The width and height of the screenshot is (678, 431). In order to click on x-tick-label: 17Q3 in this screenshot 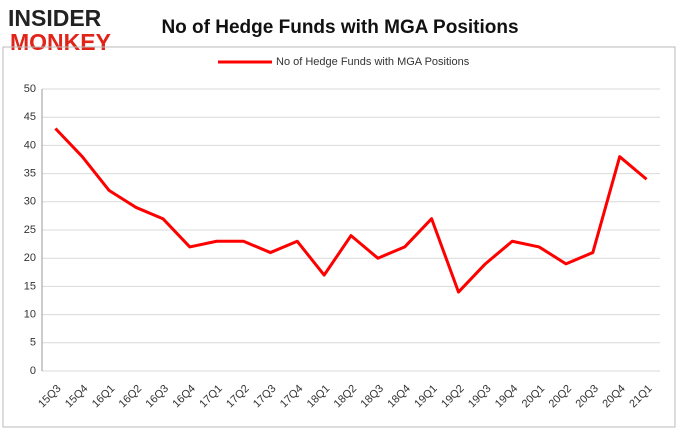, I will do `click(265, 397)`.